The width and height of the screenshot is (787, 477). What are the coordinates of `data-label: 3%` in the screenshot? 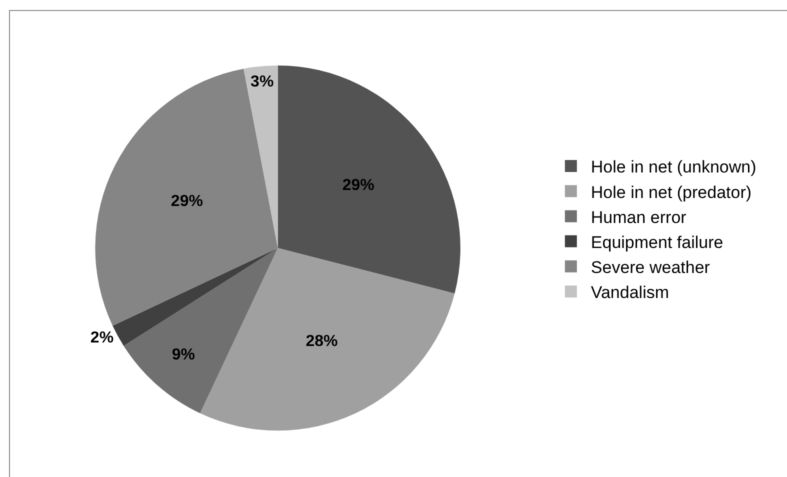 It's located at (262, 81).